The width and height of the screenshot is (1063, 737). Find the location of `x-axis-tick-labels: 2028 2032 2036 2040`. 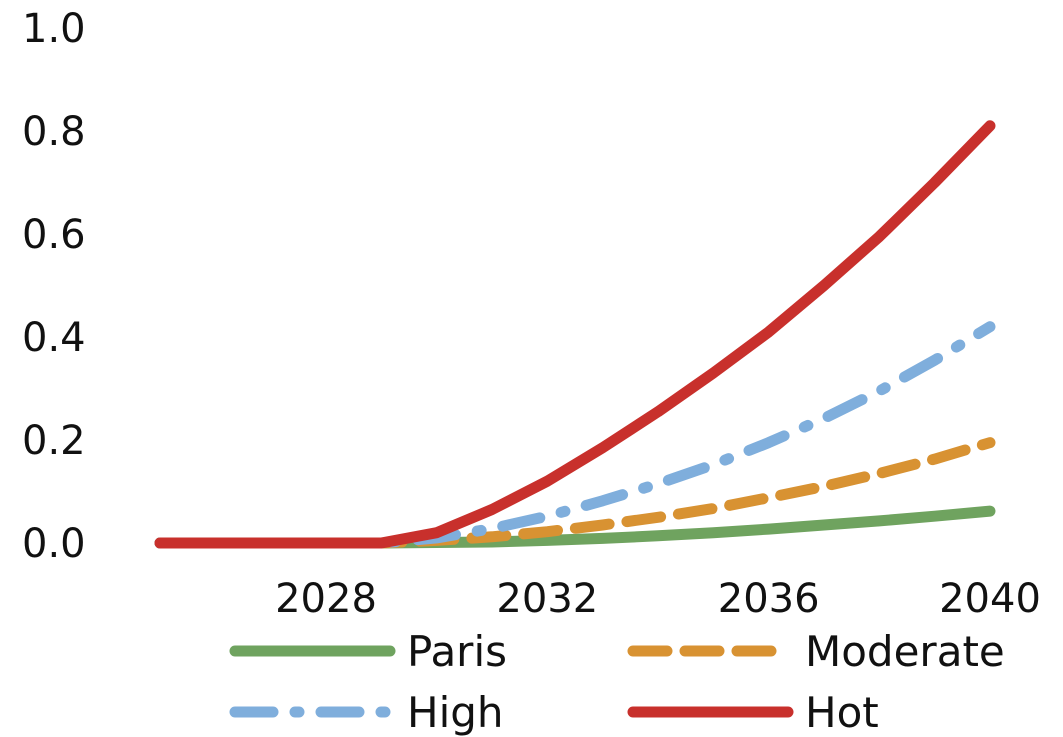

x-axis-tick-labels: 2028 2032 2036 2040 is located at coordinates (658, 599).